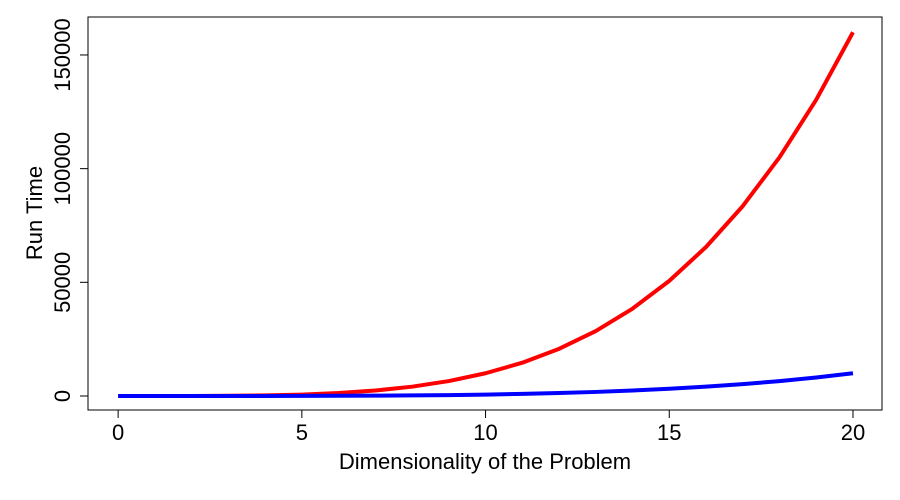 Image resolution: width=900 pixels, height=500 pixels. What do you see at coordinates (62, 396) in the screenshot?
I see `y-tick-label: 0` at bounding box center [62, 396].